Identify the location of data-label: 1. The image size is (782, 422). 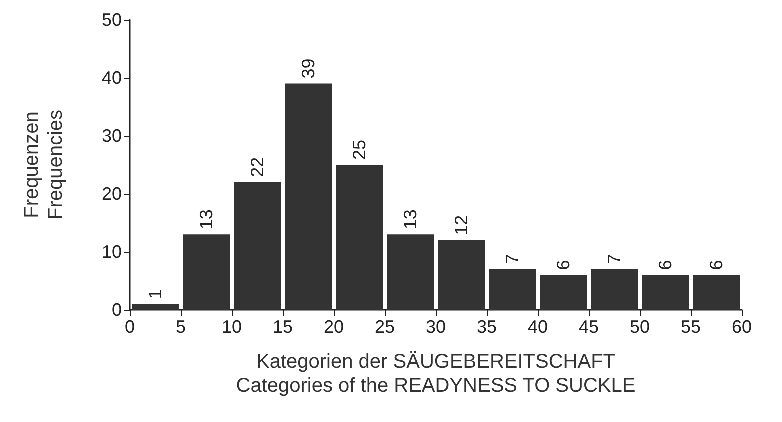
(156, 294).